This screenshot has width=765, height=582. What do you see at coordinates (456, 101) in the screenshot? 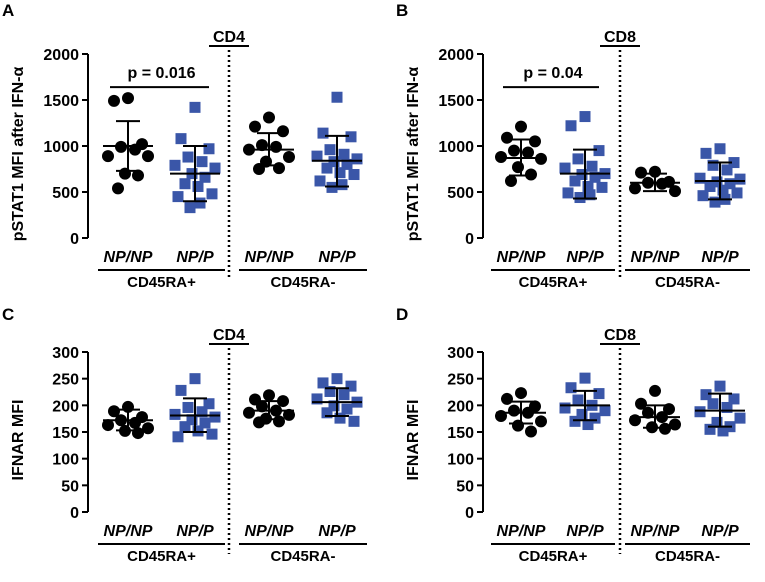
I see `y-tick-label: 1500` at bounding box center [456, 101].